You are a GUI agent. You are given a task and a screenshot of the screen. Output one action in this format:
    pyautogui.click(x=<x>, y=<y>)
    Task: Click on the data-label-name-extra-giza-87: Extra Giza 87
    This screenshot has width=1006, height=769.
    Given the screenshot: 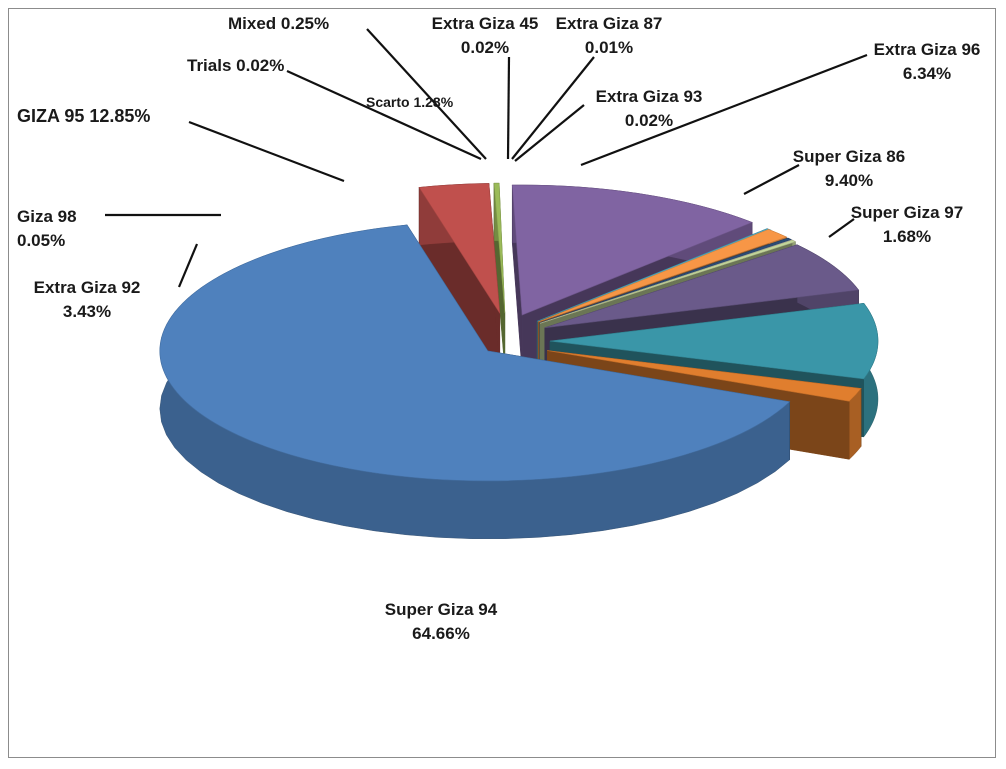 What is the action you would take?
    pyautogui.click(x=609, y=23)
    